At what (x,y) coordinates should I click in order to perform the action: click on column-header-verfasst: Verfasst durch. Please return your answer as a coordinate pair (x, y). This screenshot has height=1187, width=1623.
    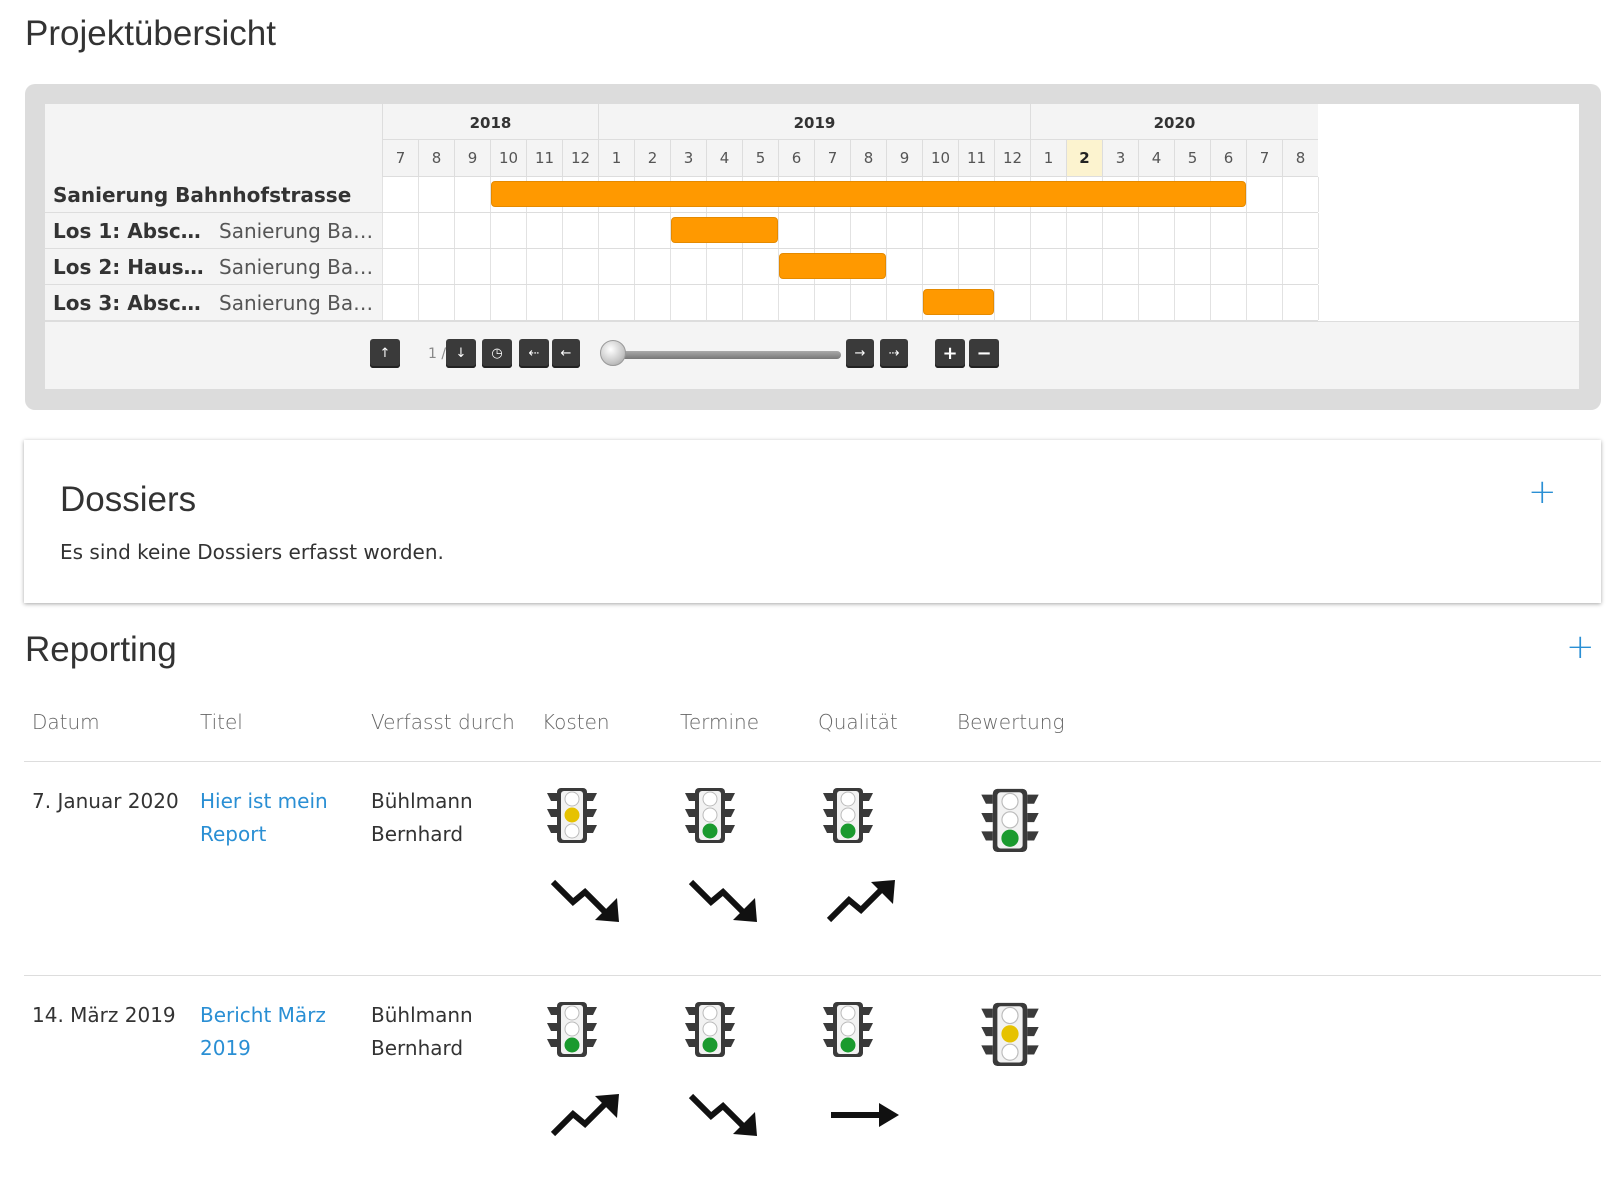
    Looking at the image, I should click on (443, 722).